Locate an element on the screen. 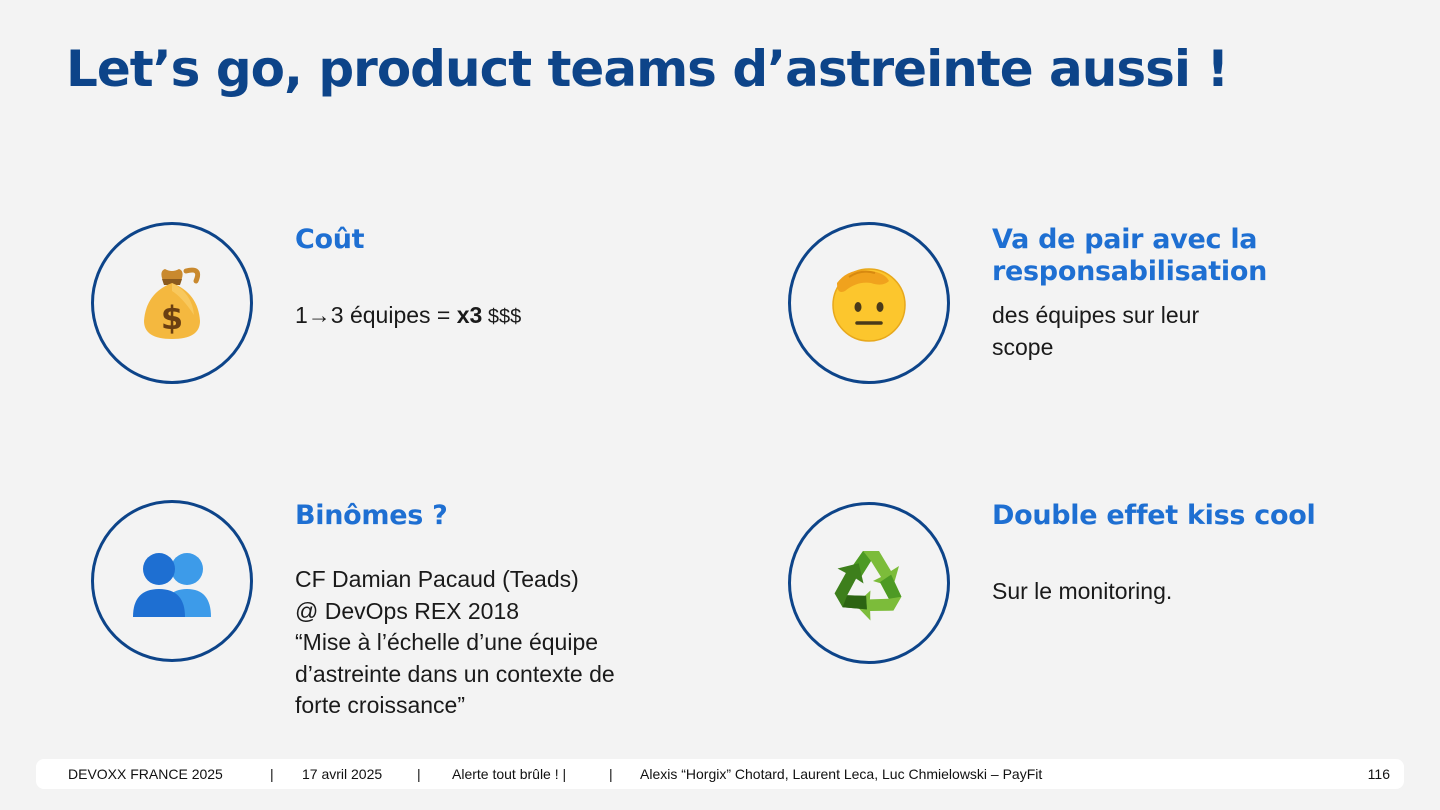  pairs-icon-circle is located at coordinates (172, 581).